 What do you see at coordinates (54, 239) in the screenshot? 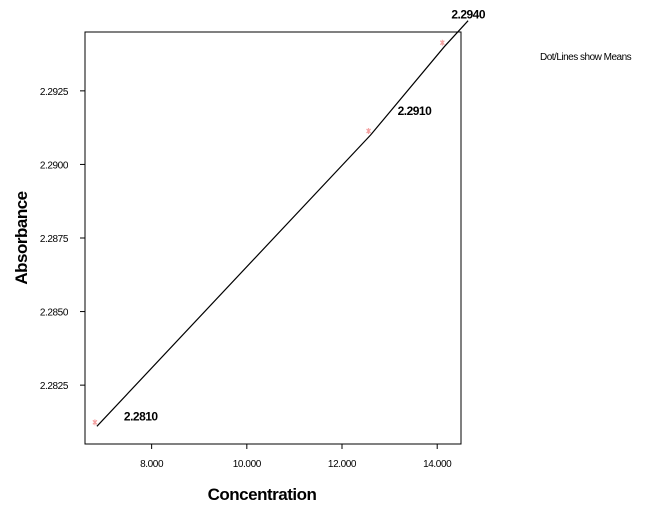
I see `y-tick-label: 2.2875` at bounding box center [54, 239].